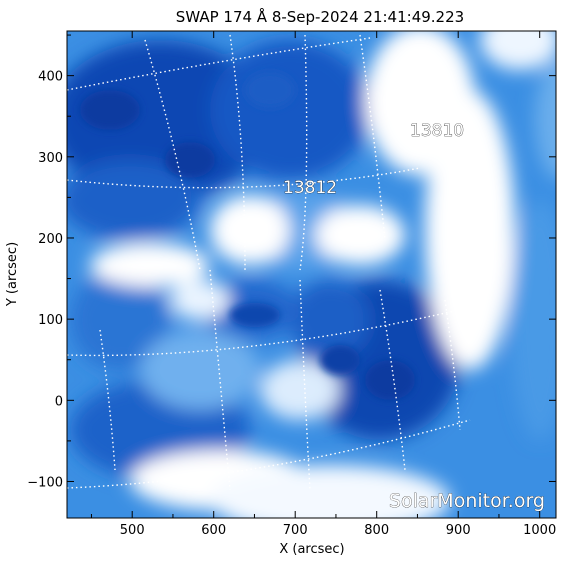  I want to click on x-tick-label: 500, so click(132, 530).